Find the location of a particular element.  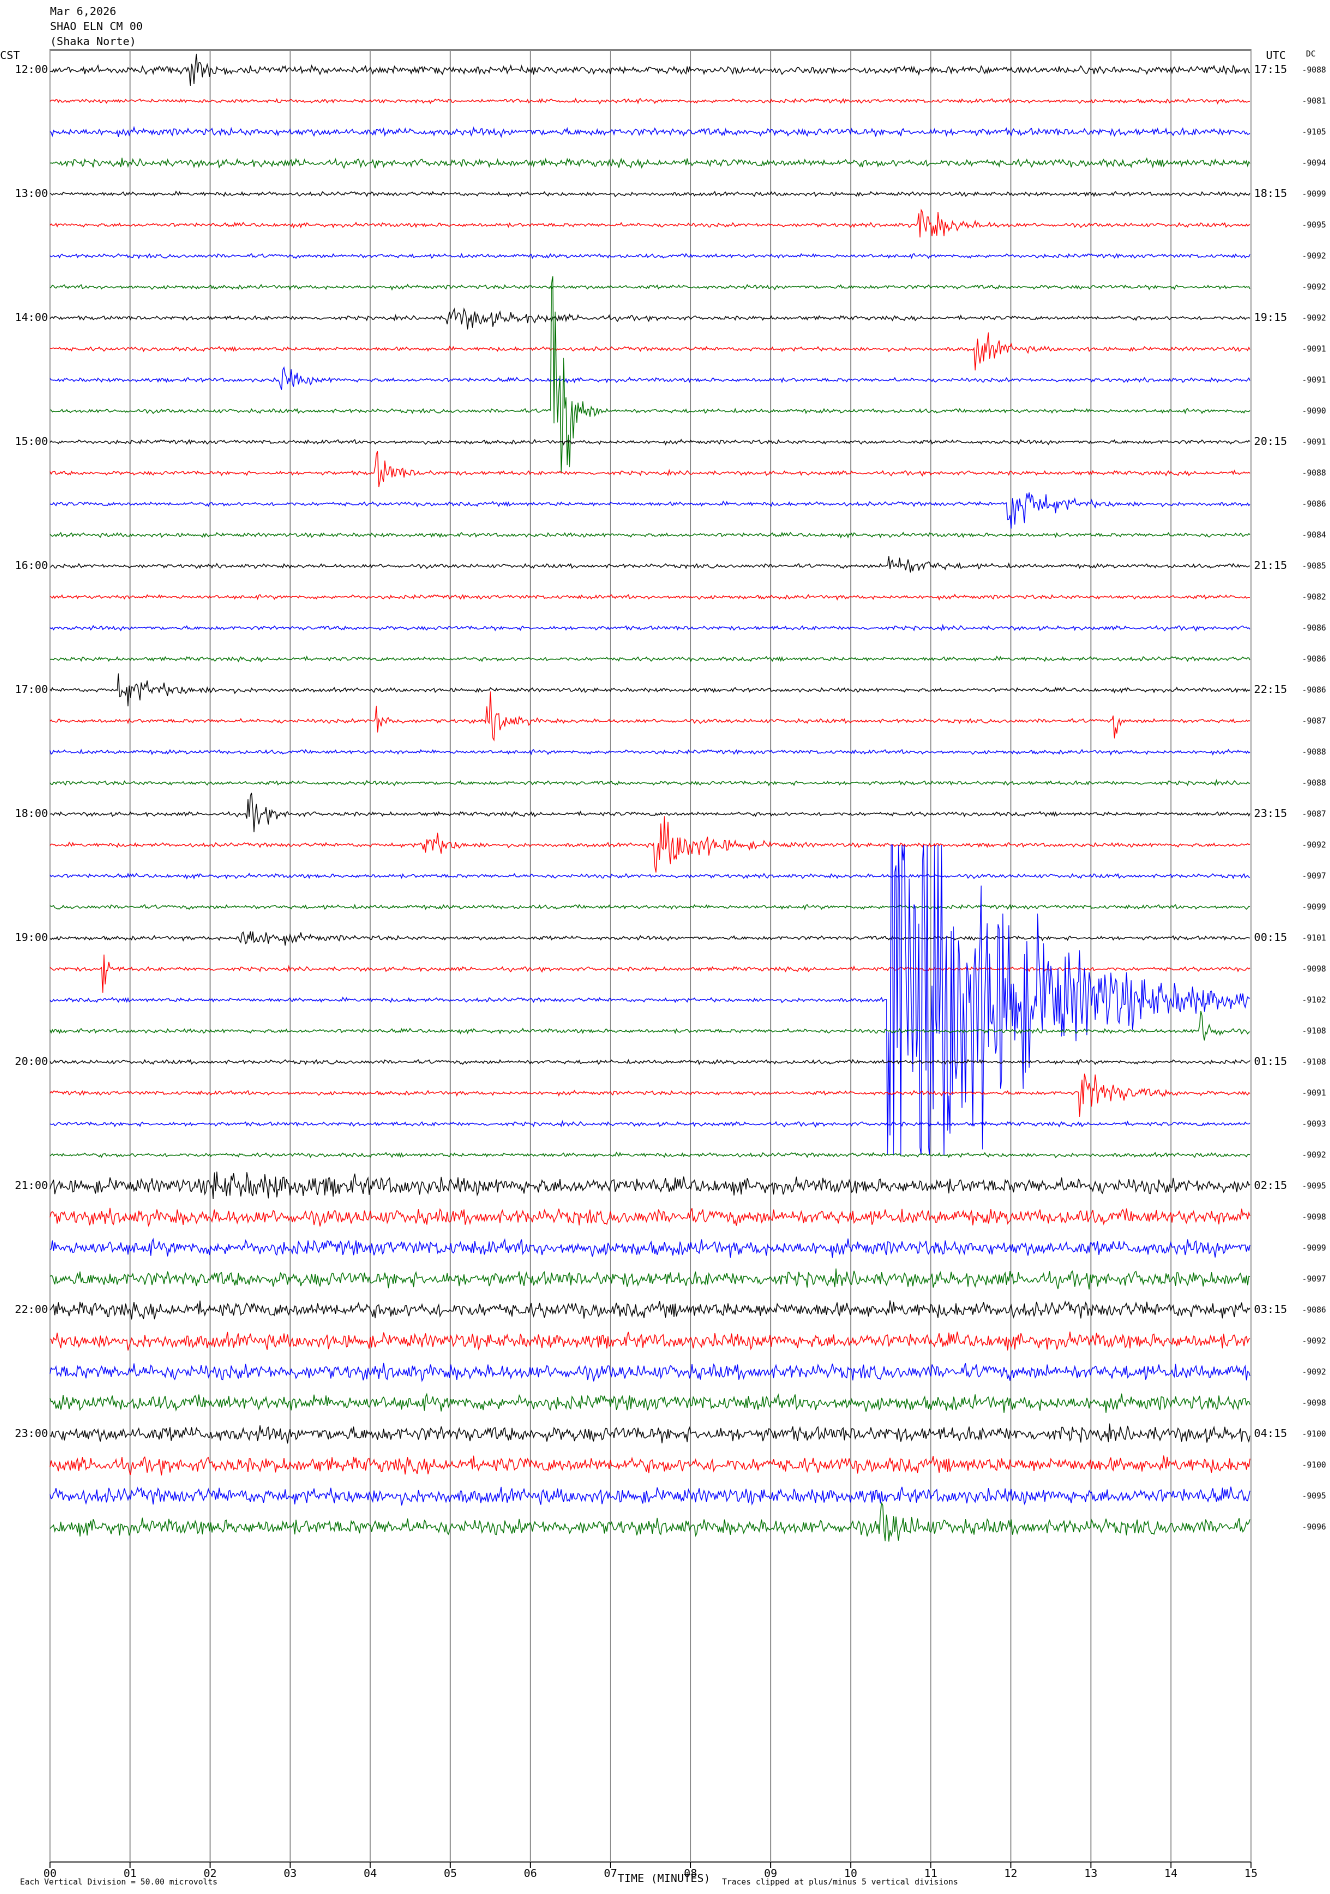

left-time: 22:00 is located at coordinates (31, 1309).